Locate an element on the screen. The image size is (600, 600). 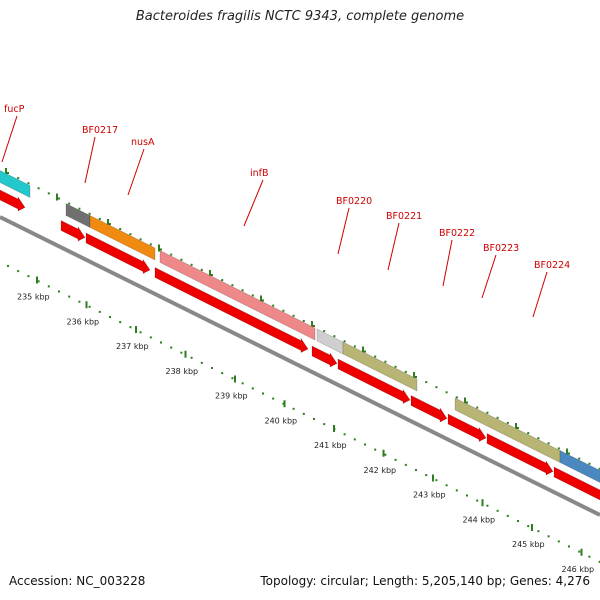
kbp-tick-label: 239 kbp is located at coordinates (231, 396).